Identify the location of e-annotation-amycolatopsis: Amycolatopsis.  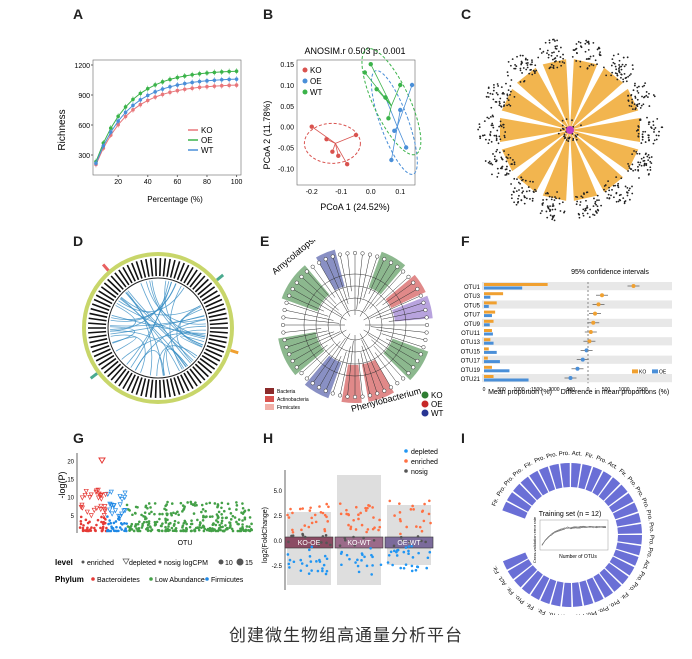
(295, 258).